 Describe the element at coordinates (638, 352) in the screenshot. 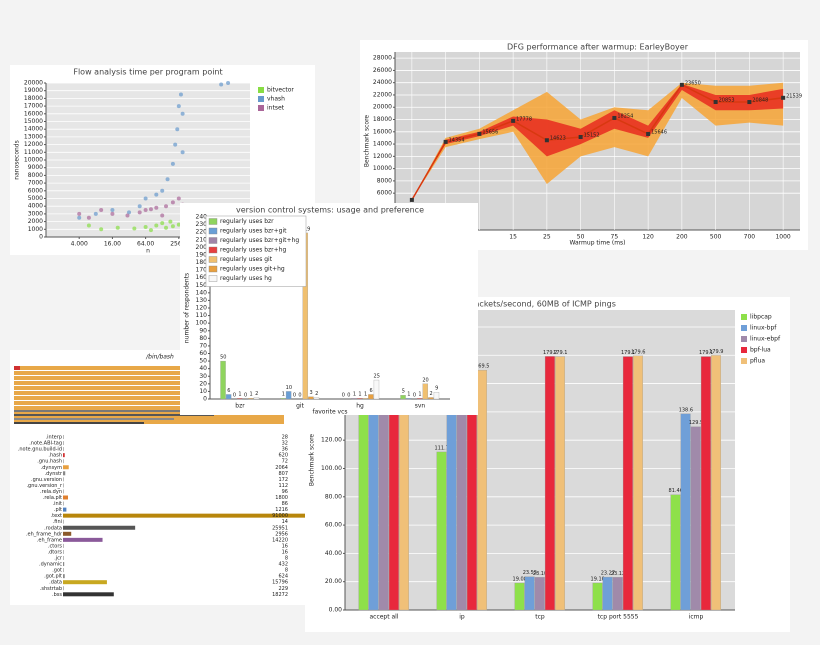

I see `value-label: 179.6` at that location.